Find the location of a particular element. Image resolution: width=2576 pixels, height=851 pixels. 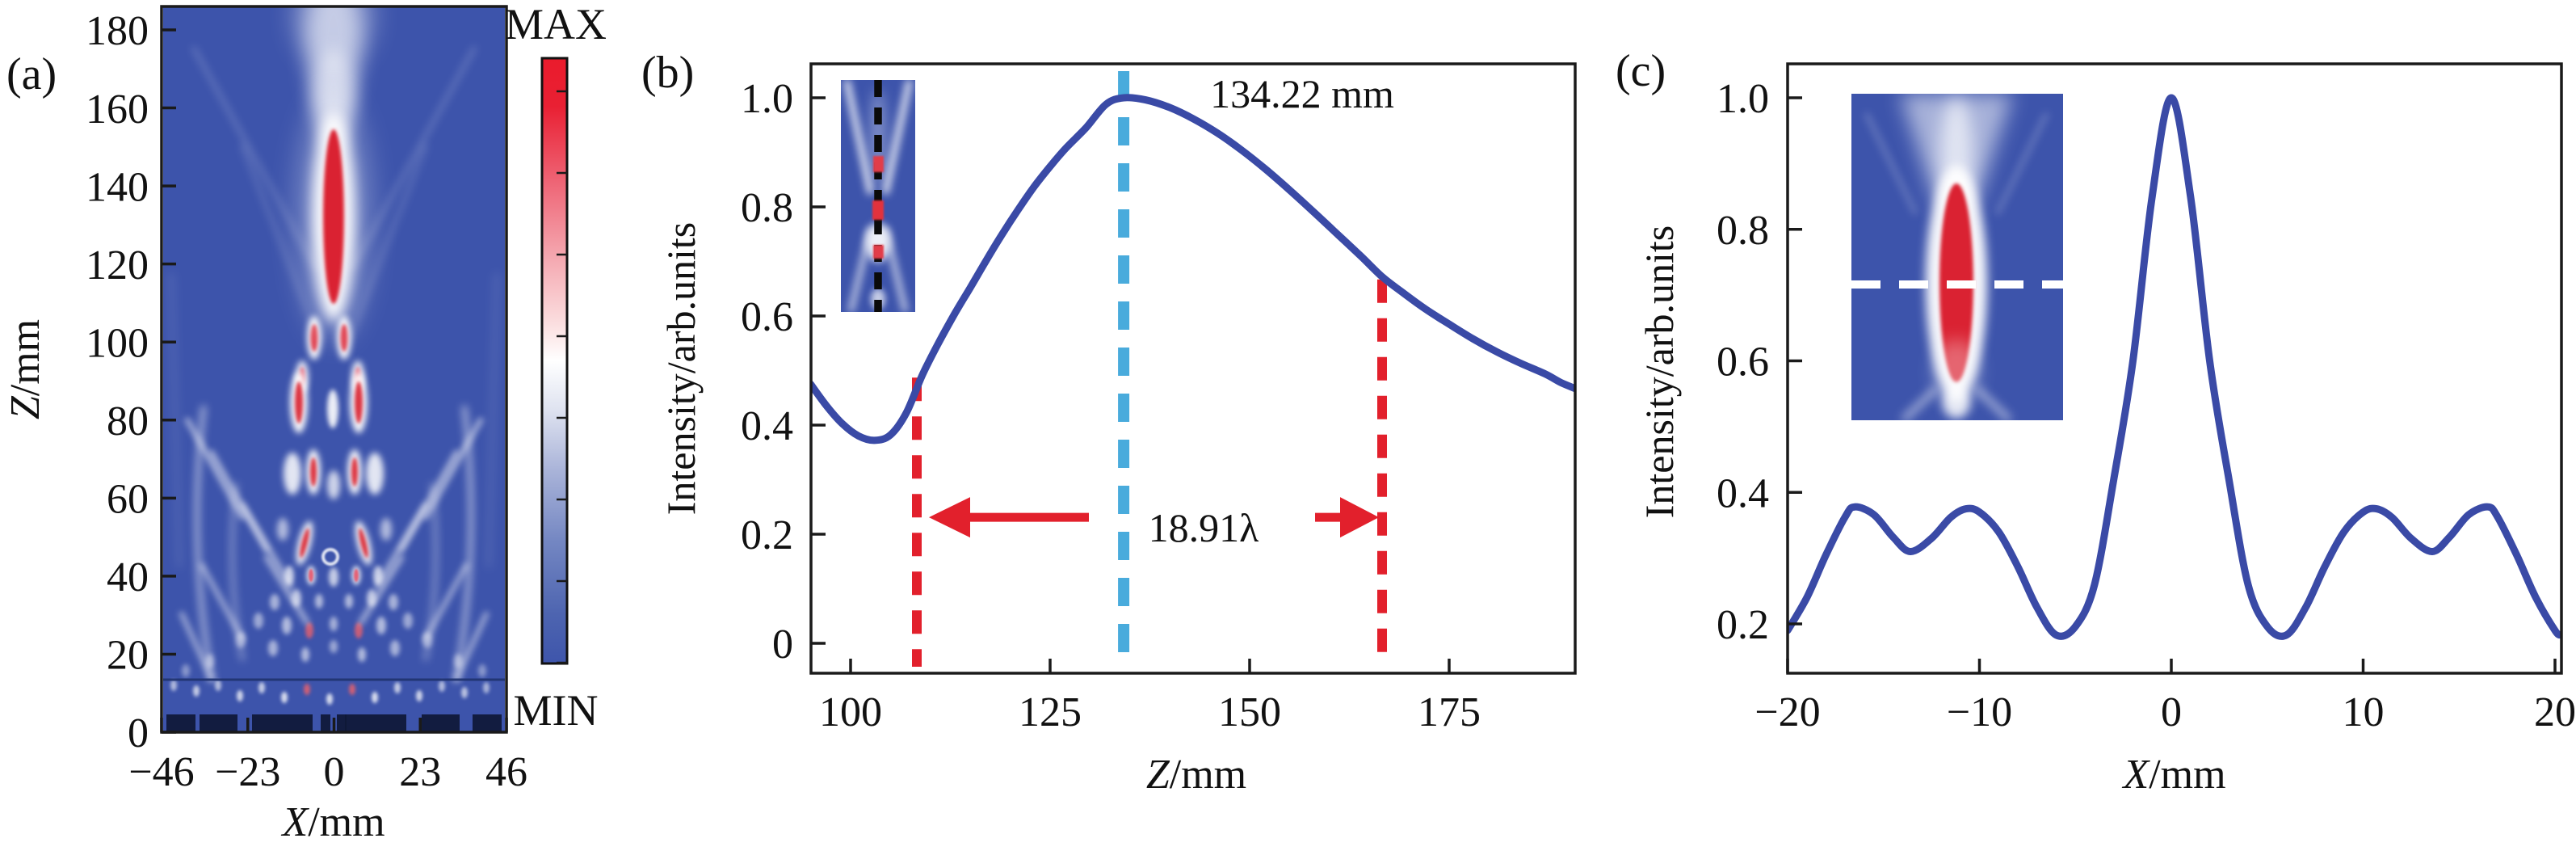

panel-c-ylabel: Intensity/arb.units is located at coordinates (1660, 372).